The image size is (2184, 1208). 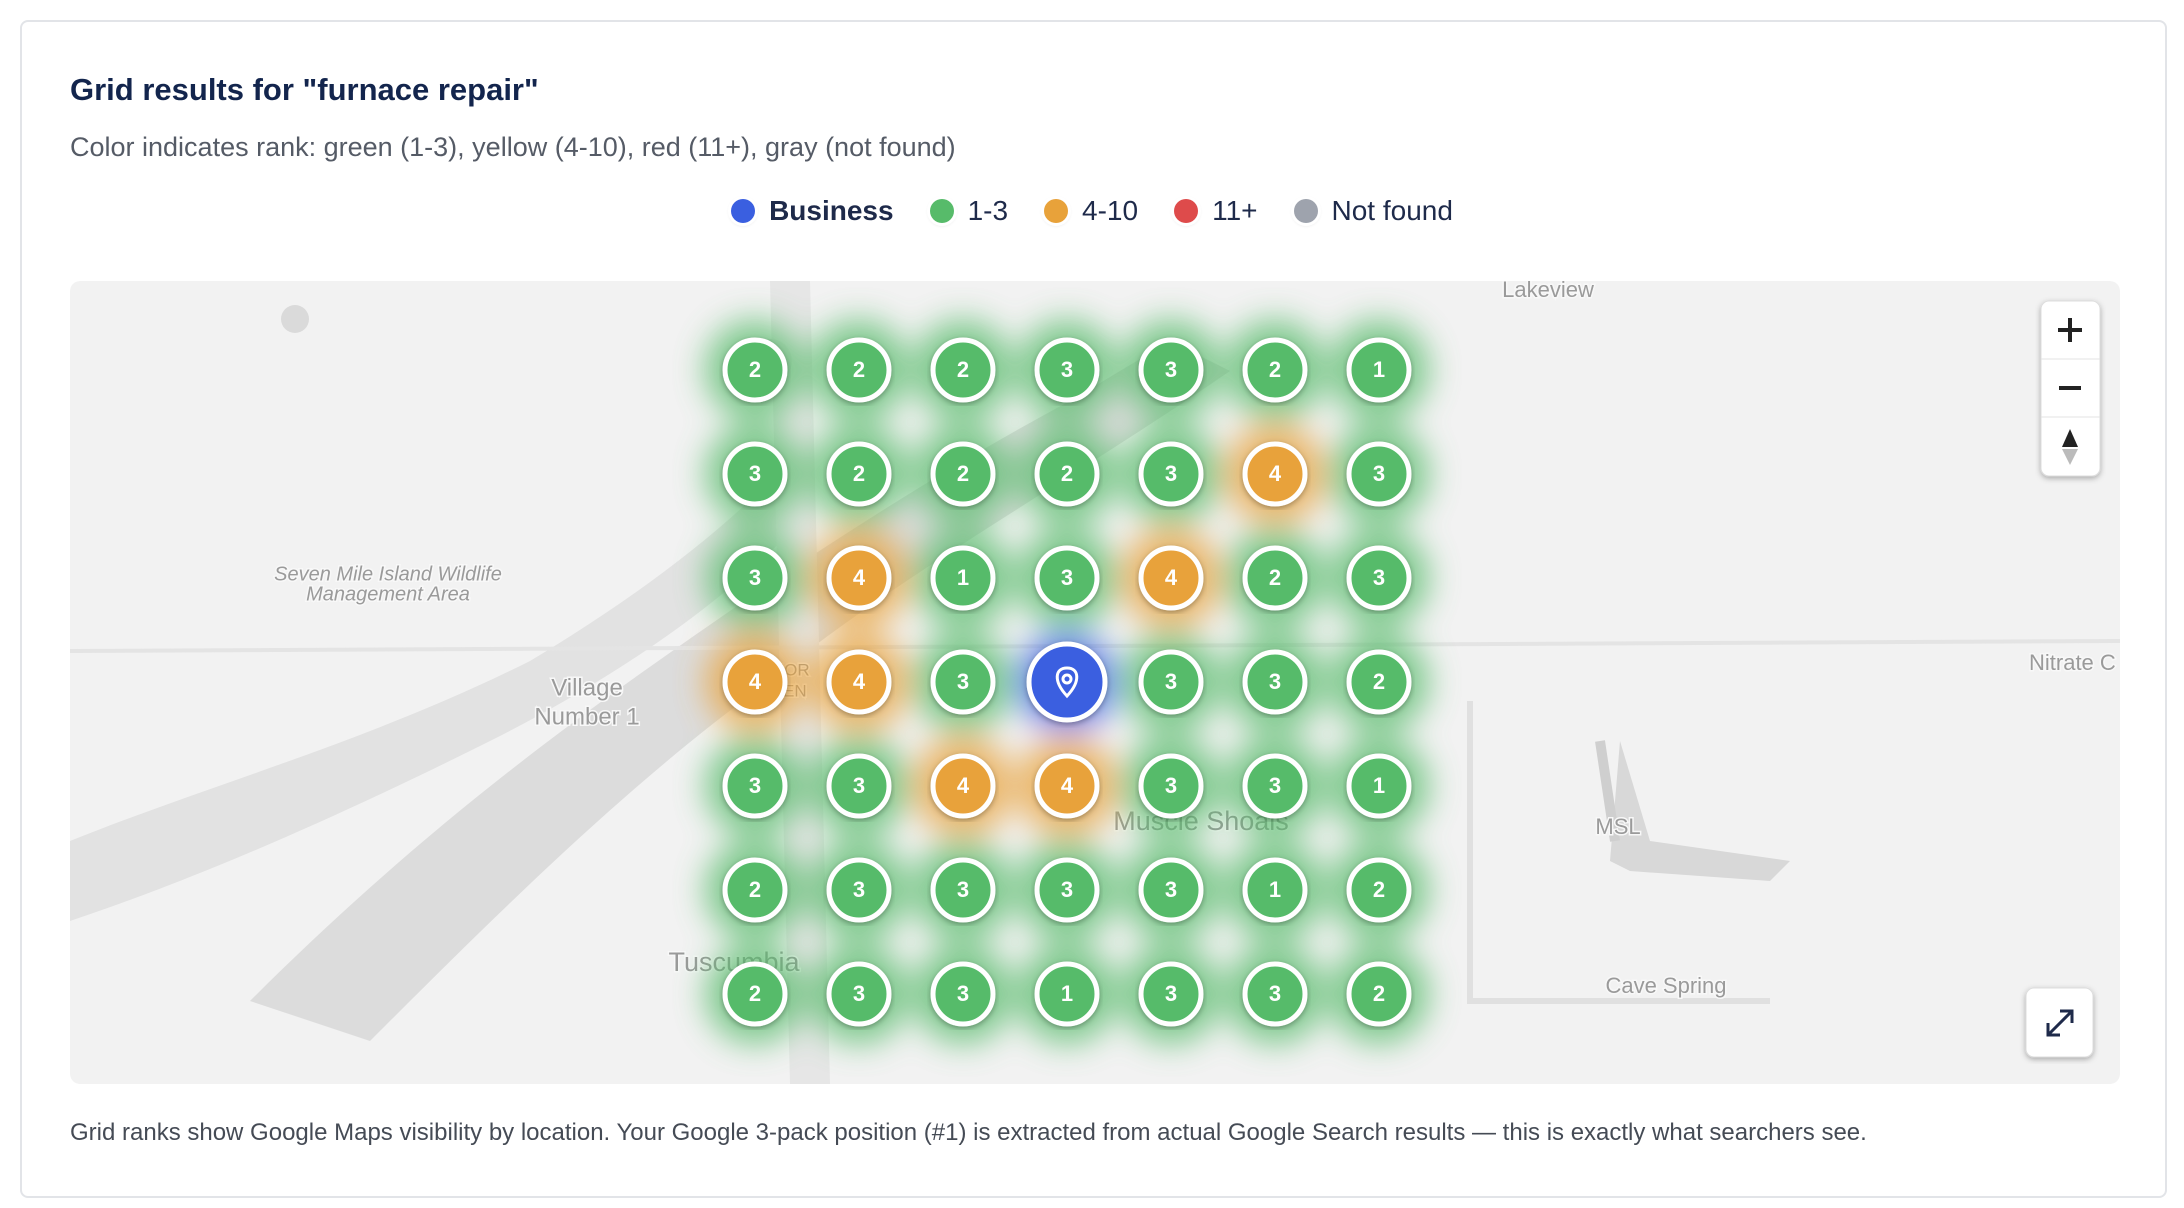 I want to click on map-label: Number 1, so click(x=586, y=716).